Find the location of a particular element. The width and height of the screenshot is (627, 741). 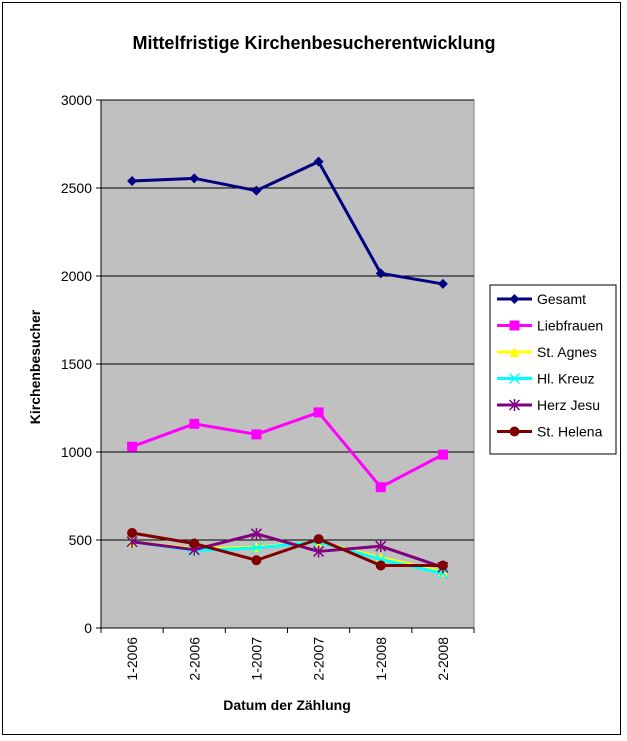

y-tick-label: 2000 is located at coordinates (76, 276).